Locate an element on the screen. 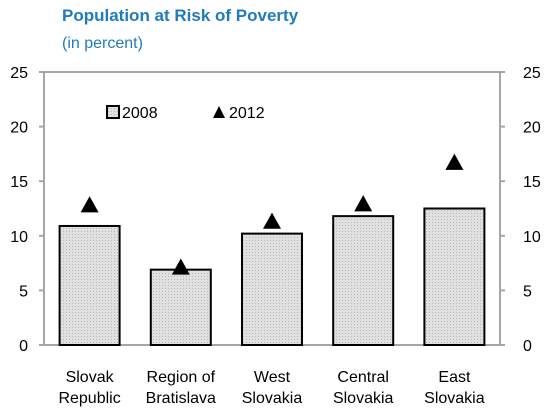 The height and width of the screenshot is (410, 545). y-tick-label-left: 25 is located at coordinates (19, 73).